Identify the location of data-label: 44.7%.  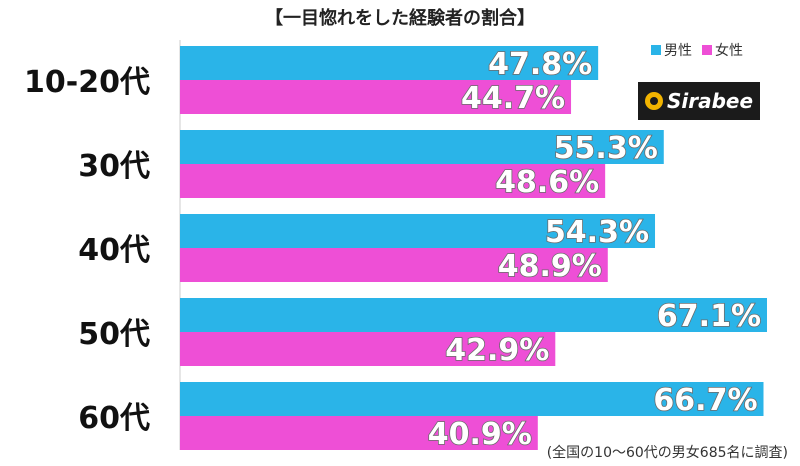
(513, 98).